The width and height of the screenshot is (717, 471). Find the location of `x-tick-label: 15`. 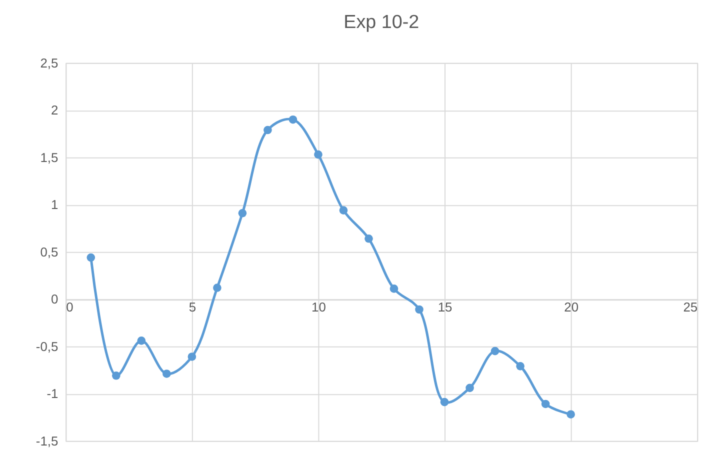

x-tick-label: 15 is located at coordinates (445, 307).